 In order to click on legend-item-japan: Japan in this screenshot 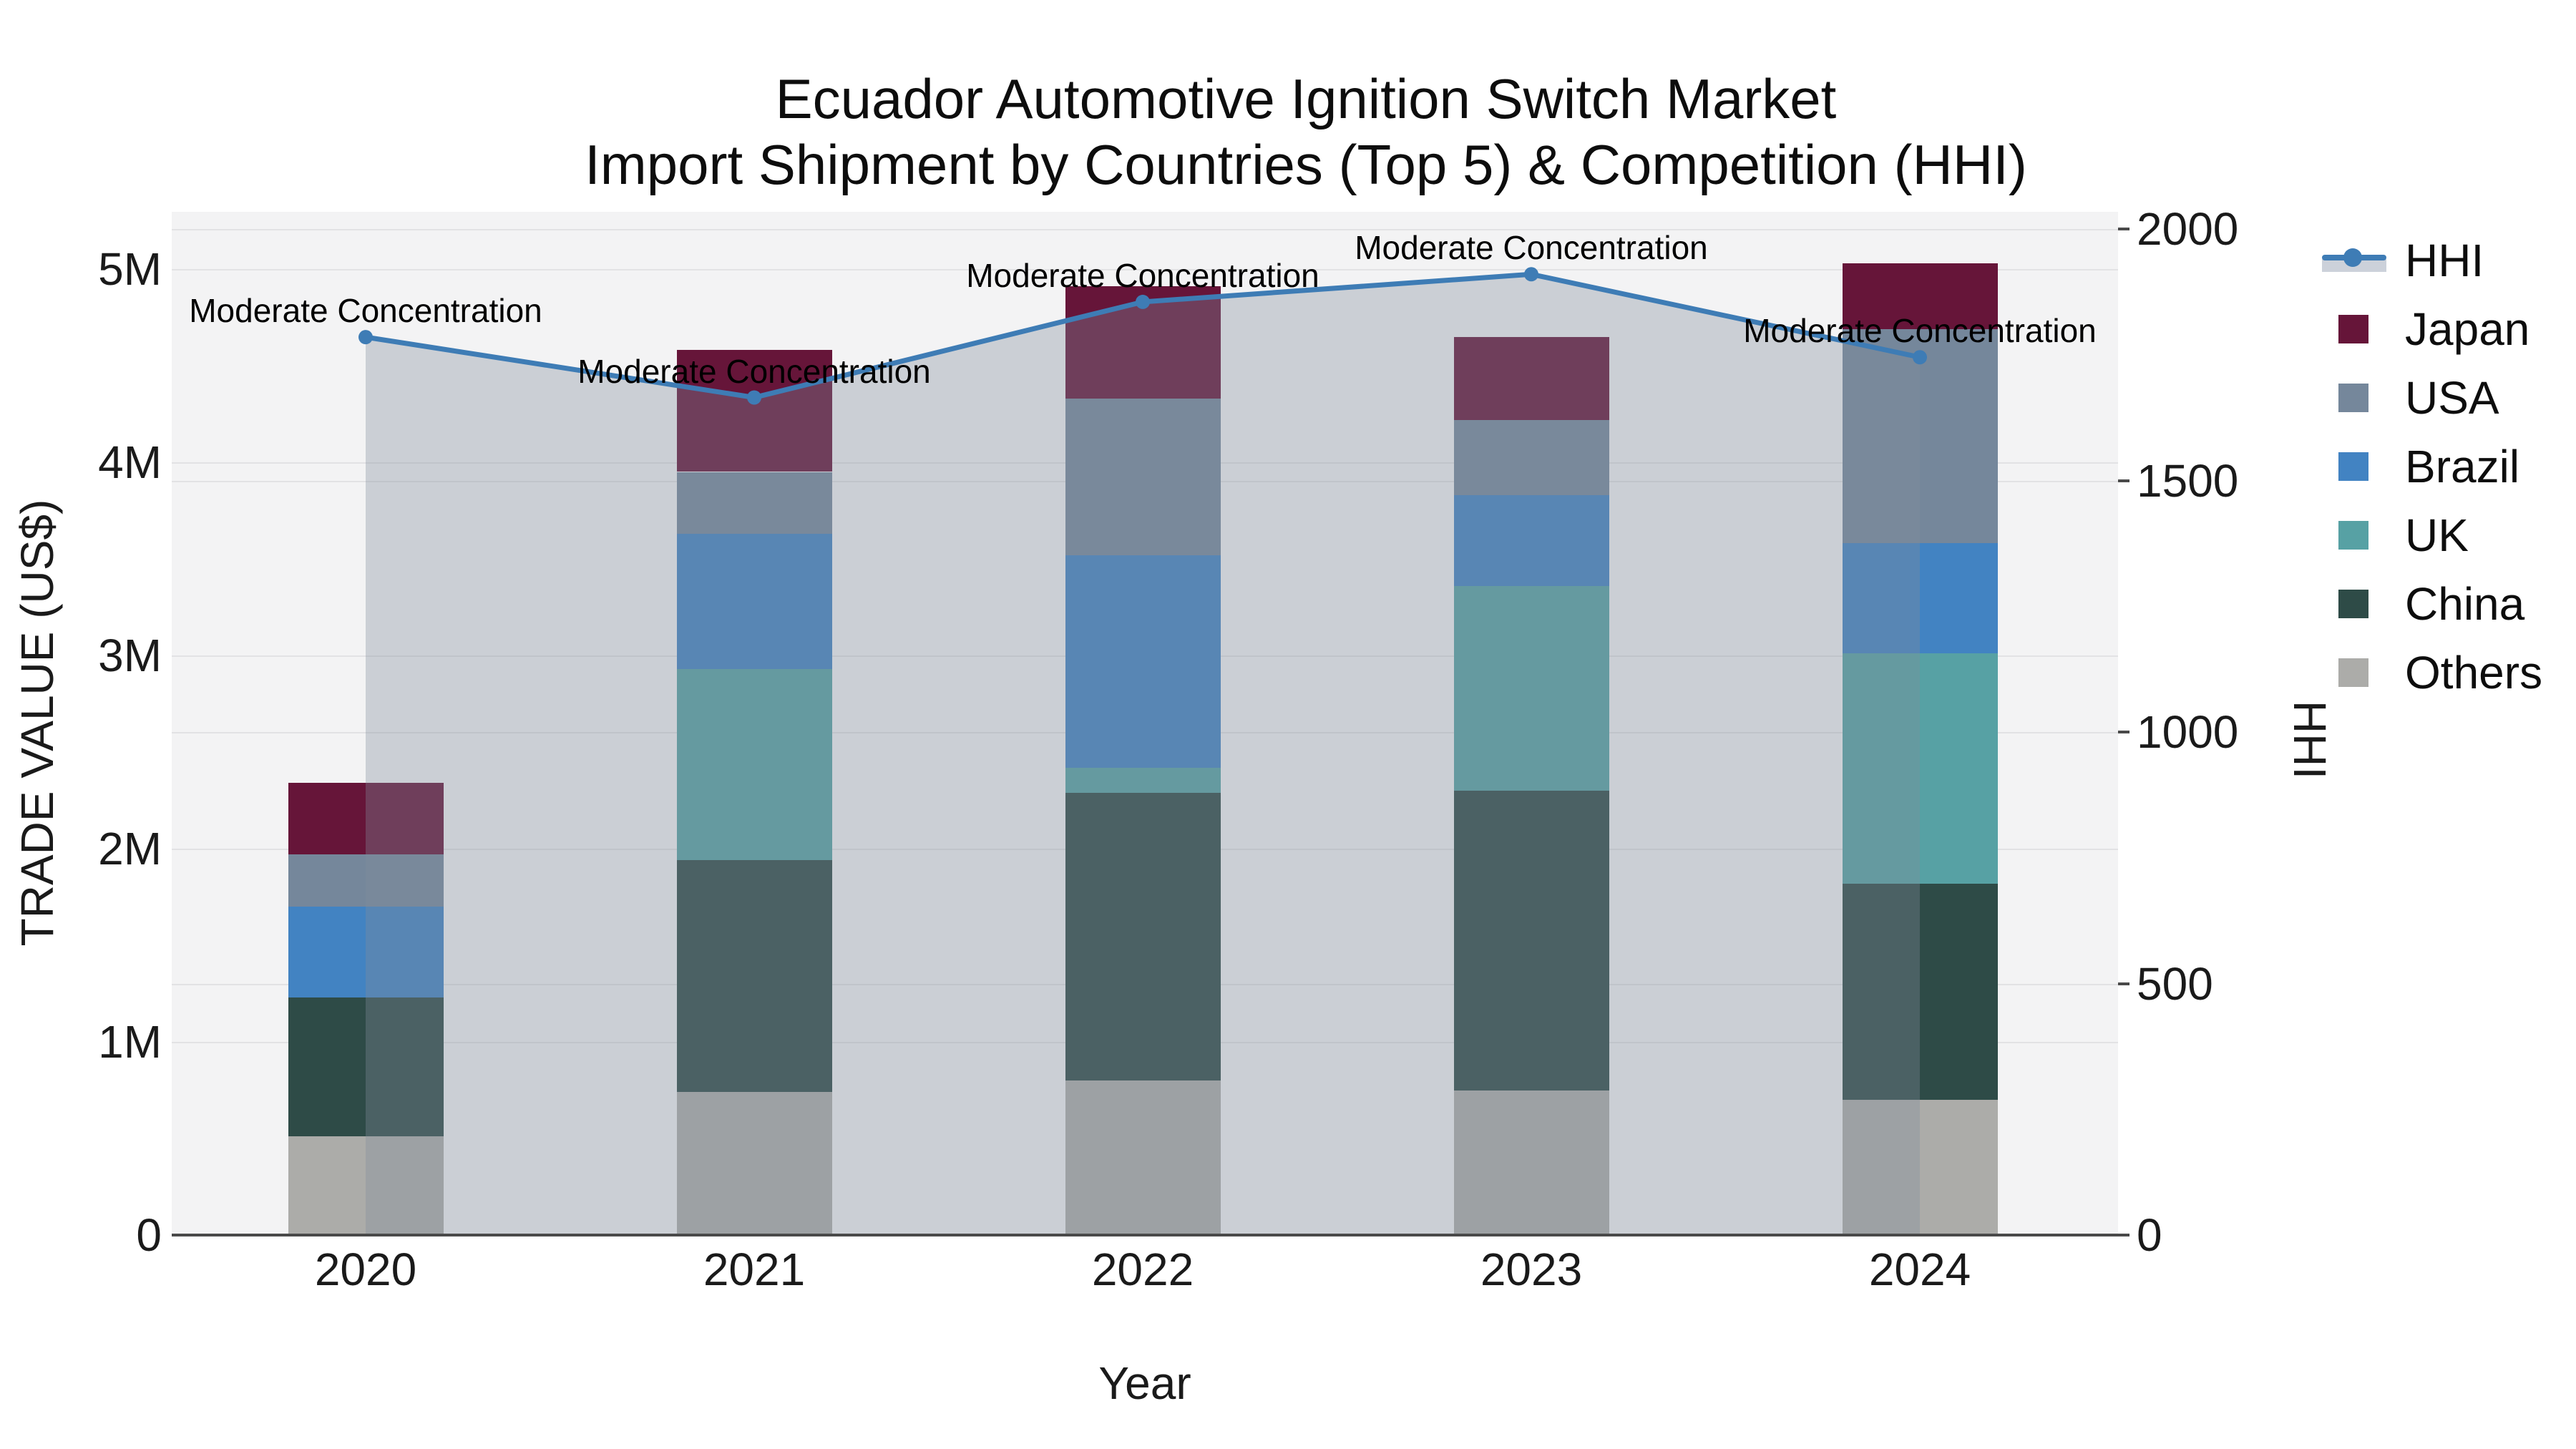, I will do `click(2432, 329)`.